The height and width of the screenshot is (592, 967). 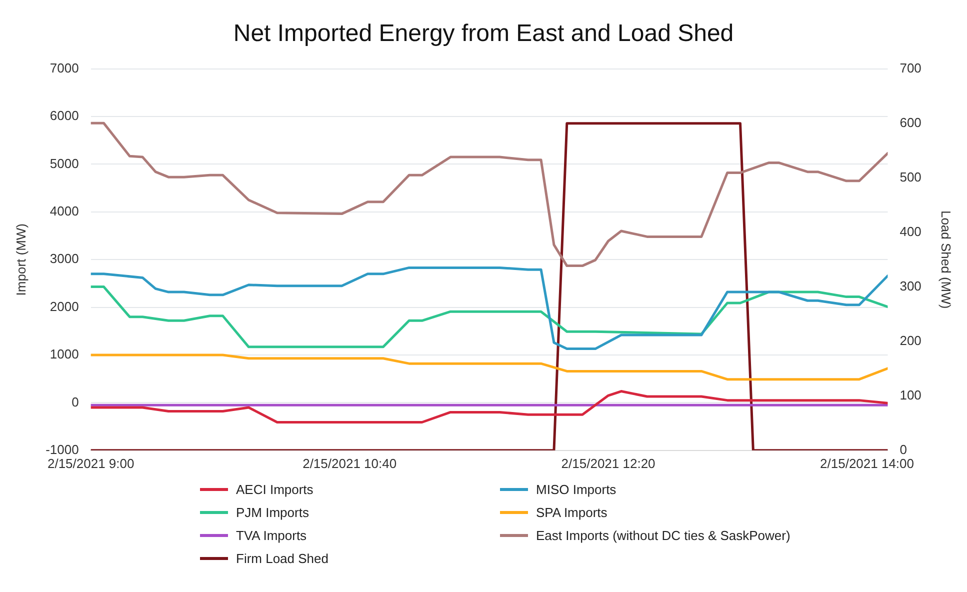 What do you see at coordinates (64, 258) in the screenshot?
I see `y-tick-label: 3000` at bounding box center [64, 258].